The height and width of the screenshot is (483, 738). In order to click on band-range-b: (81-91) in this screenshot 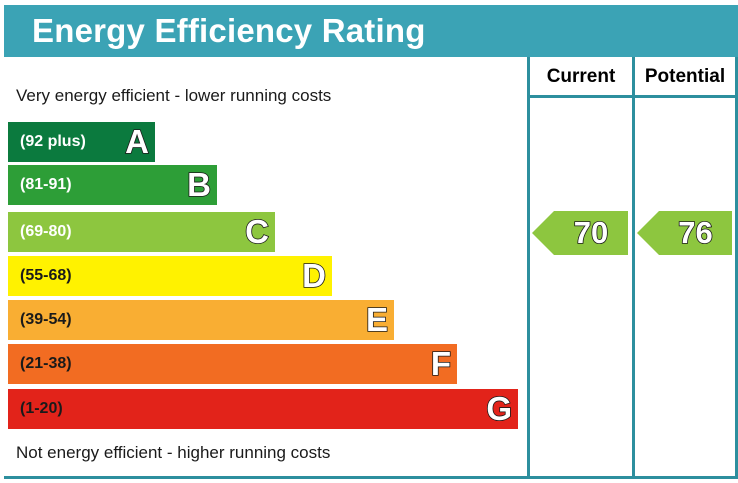, I will do `click(46, 184)`.